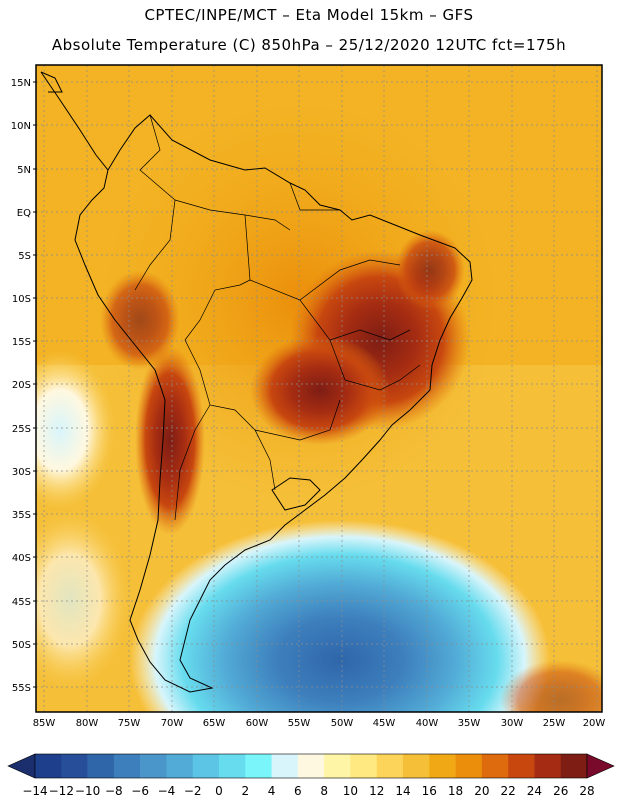 This screenshot has width=618, height=800. I want to click on colorbar-label: 10, so click(350, 791).